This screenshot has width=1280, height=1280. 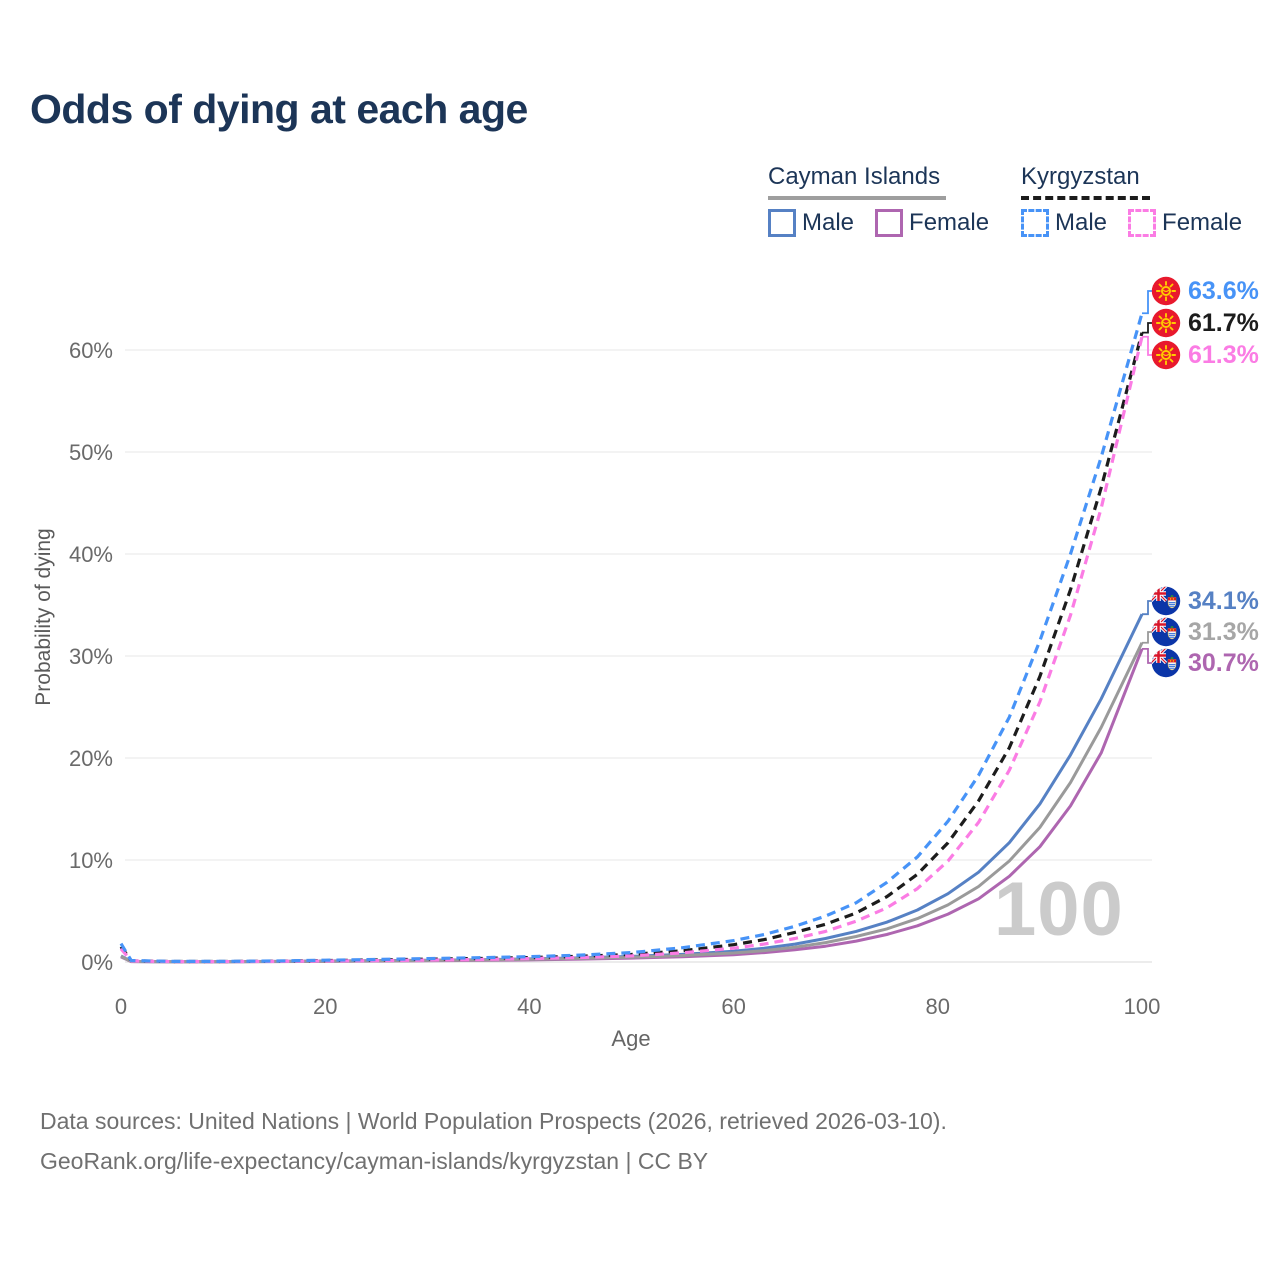 What do you see at coordinates (325, 1006) in the screenshot?
I see `x-tick-label: 20` at bounding box center [325, 1006].